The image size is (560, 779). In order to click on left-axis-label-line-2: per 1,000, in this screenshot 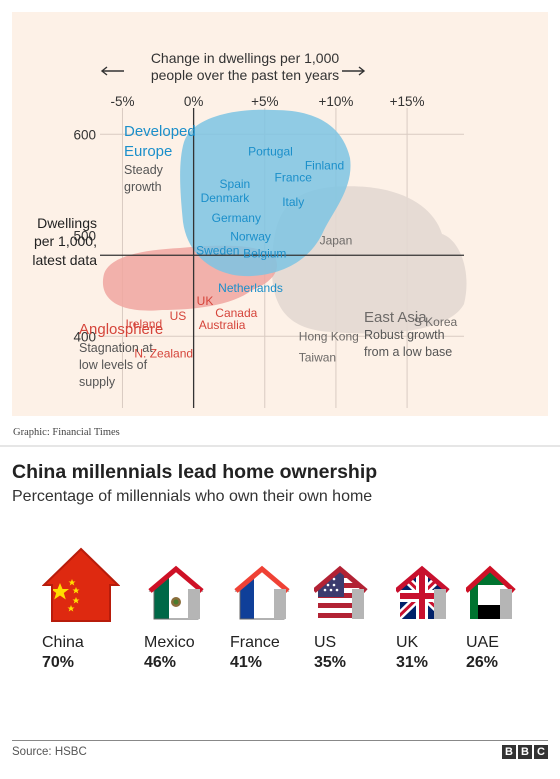, I will do `click(65, 241)`.